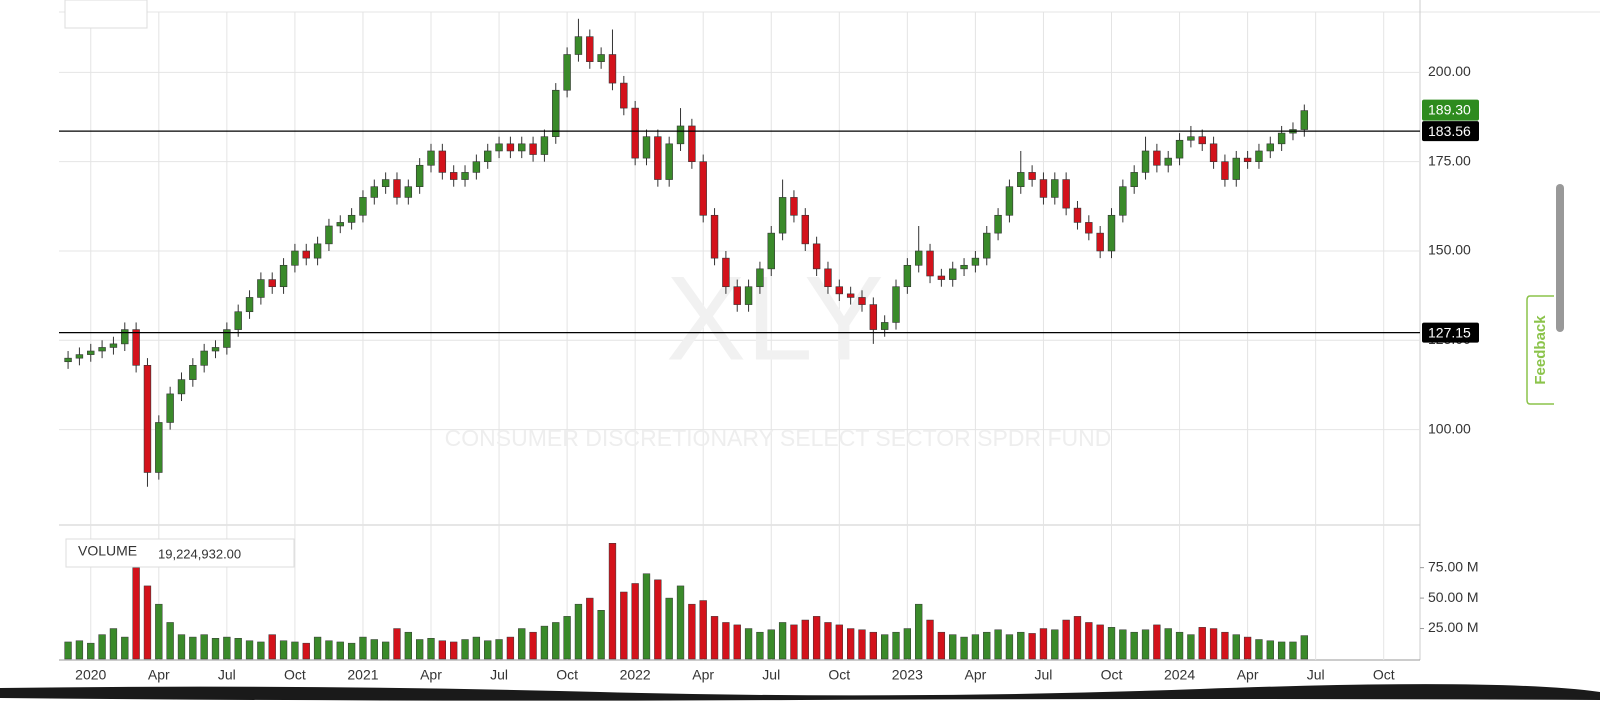 This screenshot has height=713, width=1600. I want to click on feedback-label: Feedback, so click(1540, 350).